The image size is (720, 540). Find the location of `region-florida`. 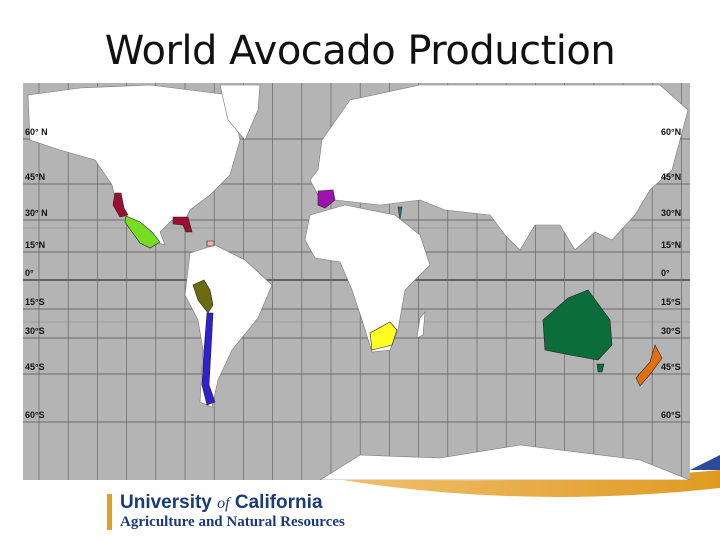

region-florida is located at coordinates (182, 224).